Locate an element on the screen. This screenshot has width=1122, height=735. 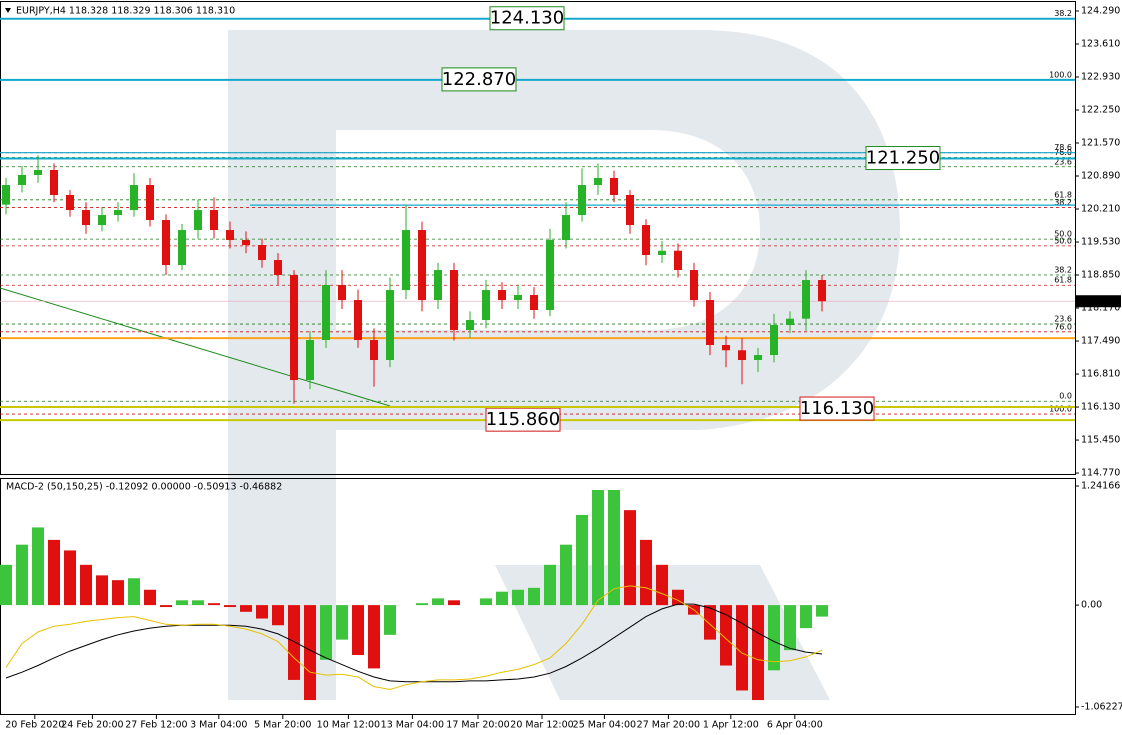
x-tick-label: 20 Mar 12:00 is located at coordinates (541, 725).